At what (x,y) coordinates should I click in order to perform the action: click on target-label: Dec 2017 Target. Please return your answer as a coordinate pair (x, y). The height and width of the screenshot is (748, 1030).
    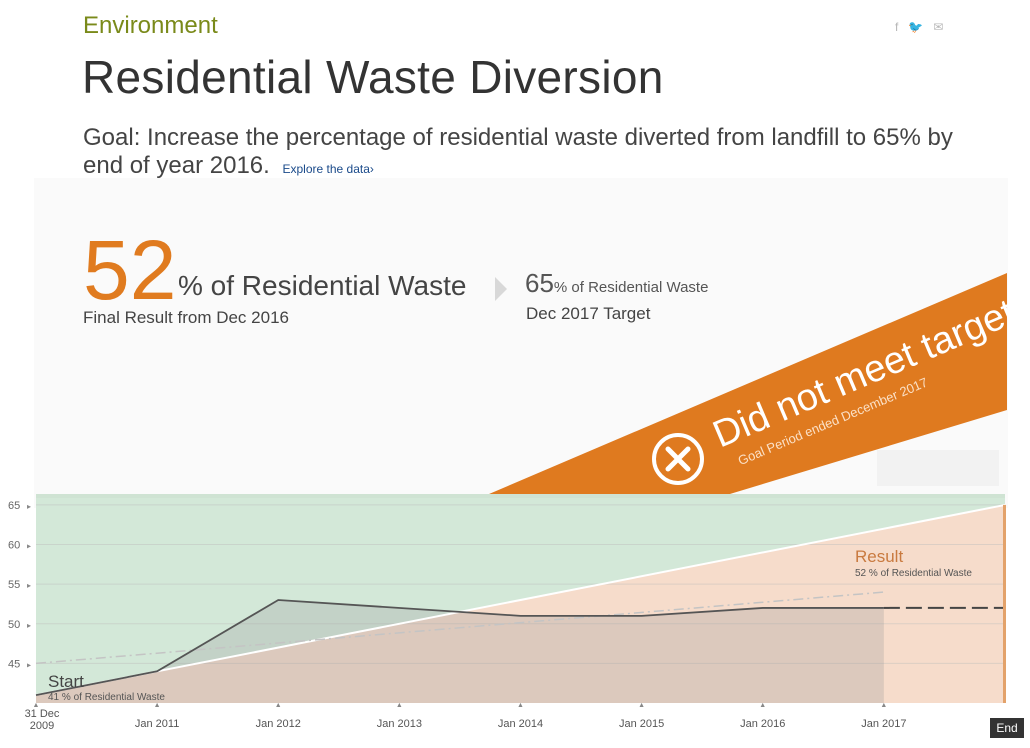
    Looking at the image, I should click on (588, 313).